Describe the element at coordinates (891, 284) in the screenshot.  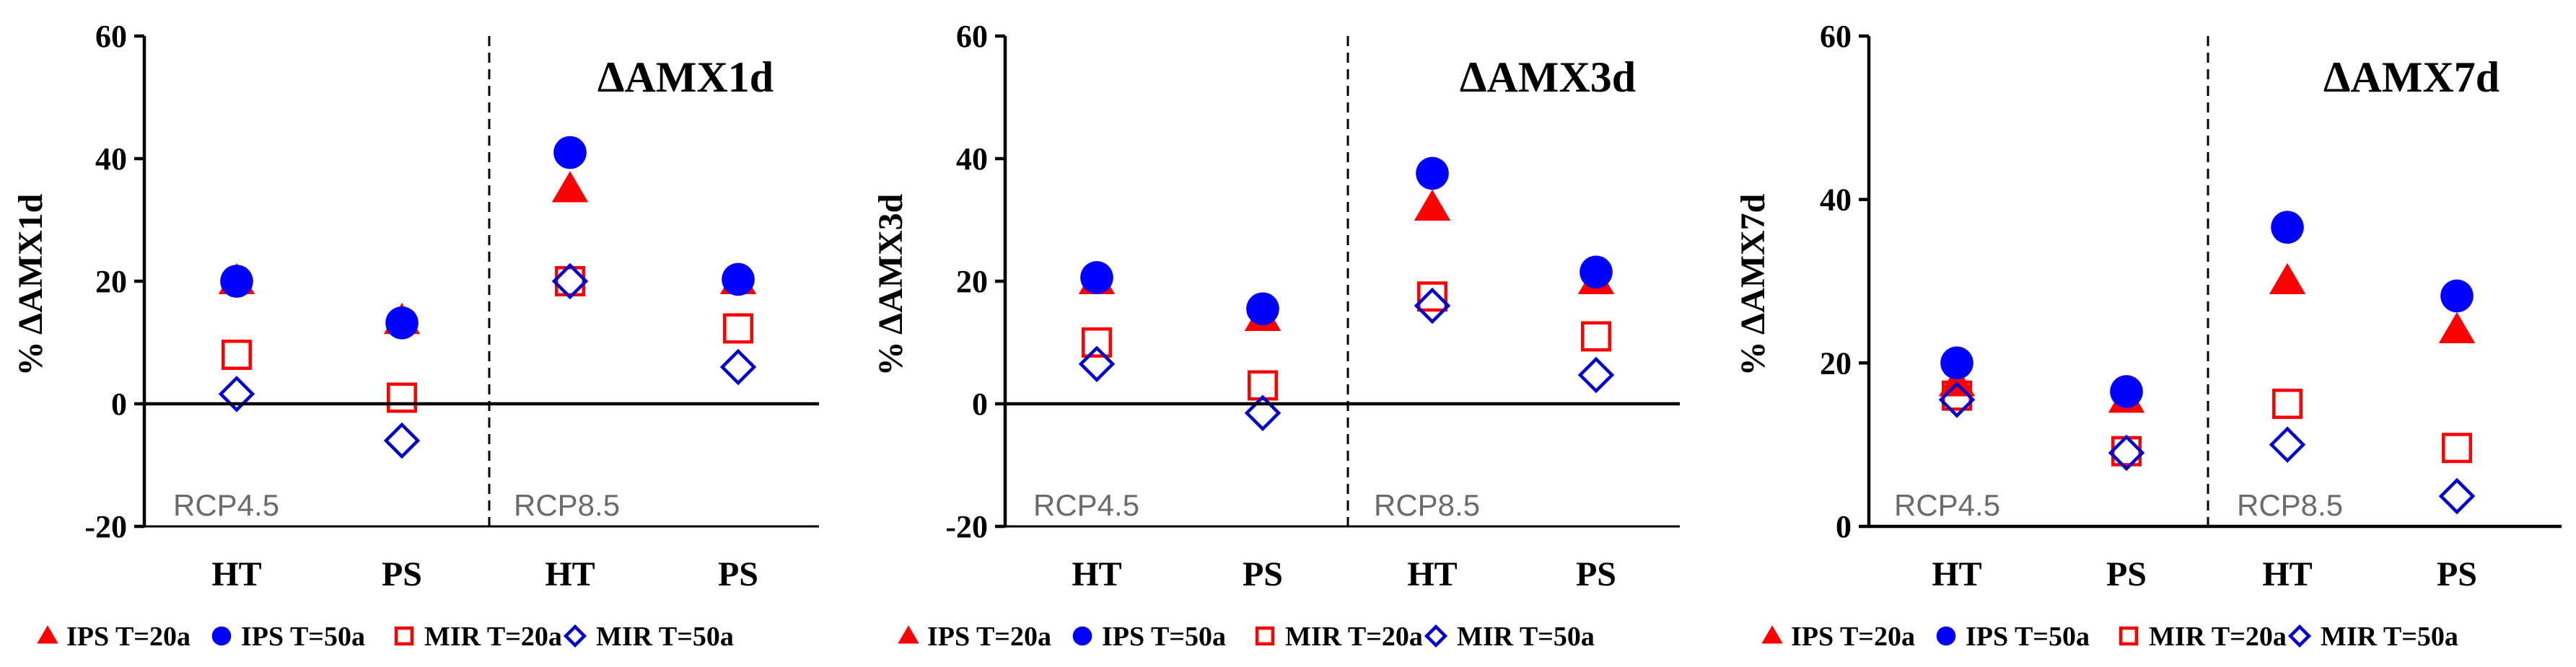
I see `y-axis-label: % ΔAMX3d` at that location.